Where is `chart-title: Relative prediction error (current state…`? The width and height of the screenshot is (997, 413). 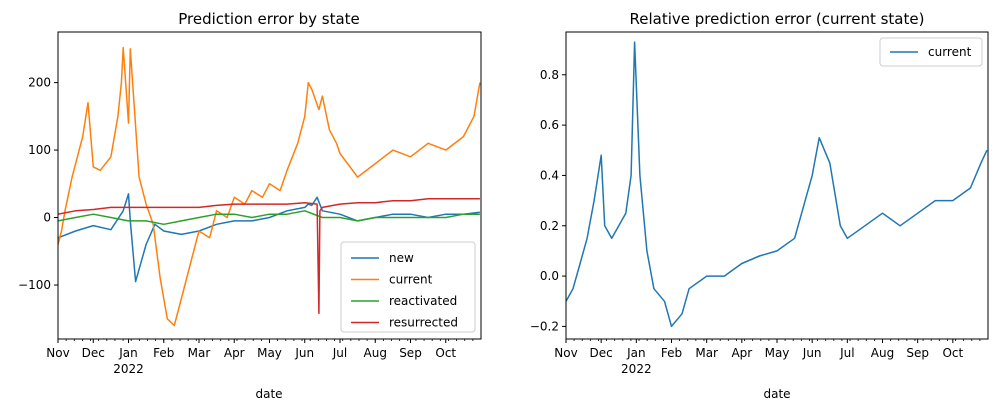
chart-title: Relative prediction error (current state… is located at coordinates (777, 19).